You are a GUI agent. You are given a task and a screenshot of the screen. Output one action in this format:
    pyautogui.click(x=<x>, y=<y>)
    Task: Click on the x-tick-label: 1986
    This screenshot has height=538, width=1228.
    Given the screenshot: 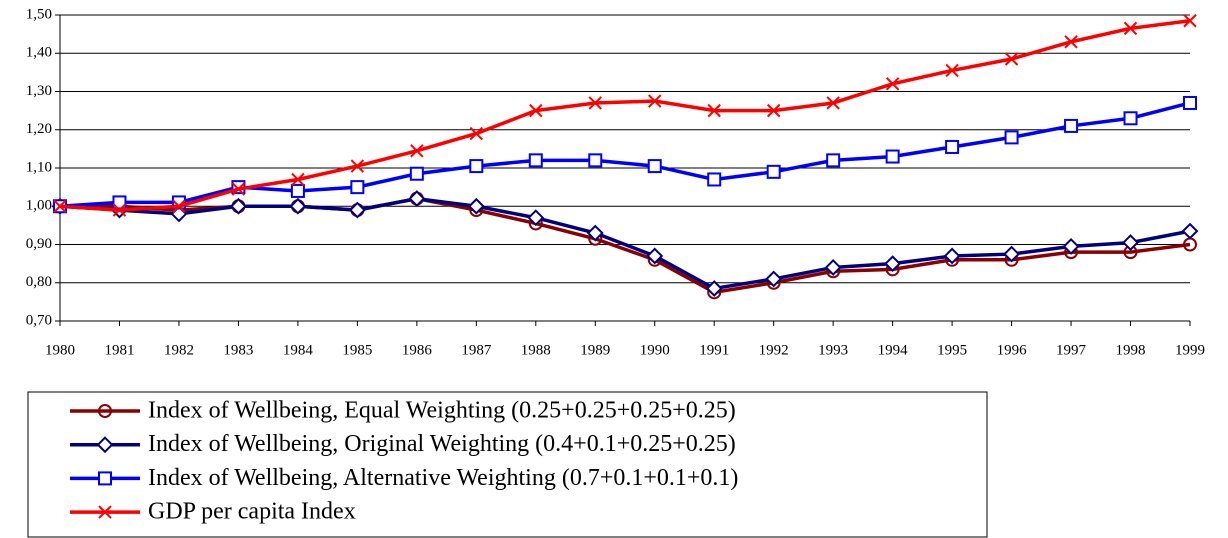 What is the action you would take?
    pyautogui.click(x=417, y=350)
    